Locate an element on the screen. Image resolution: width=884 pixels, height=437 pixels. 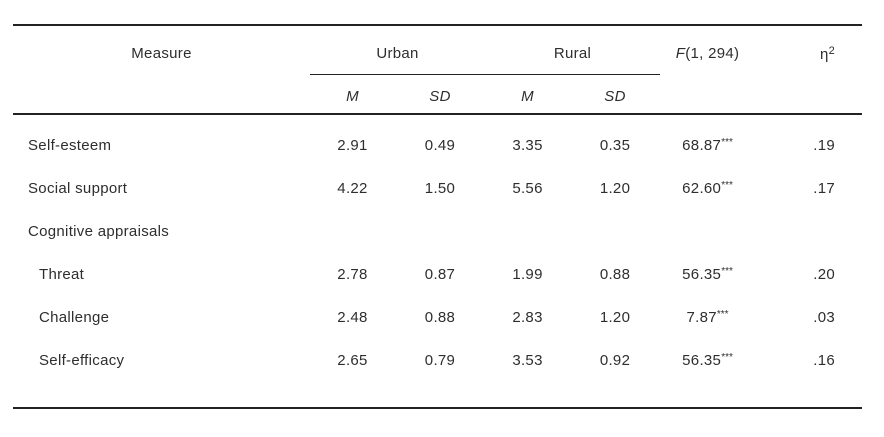
urban-sd-cell: 0.88 is located at coordinates (440, 317).